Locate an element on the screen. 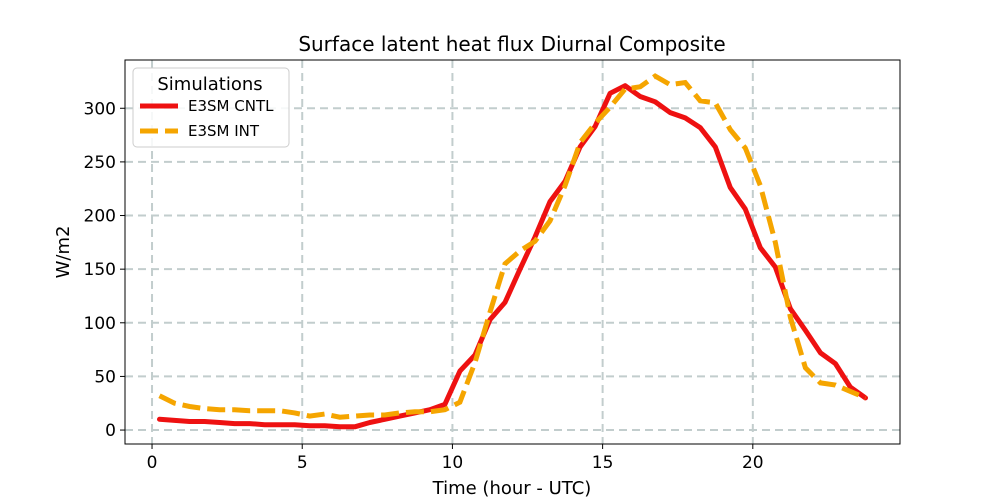 The height and width of the screenshot is (500, 1000). y-tick-label: 300 is located at coordinates (100, 109).